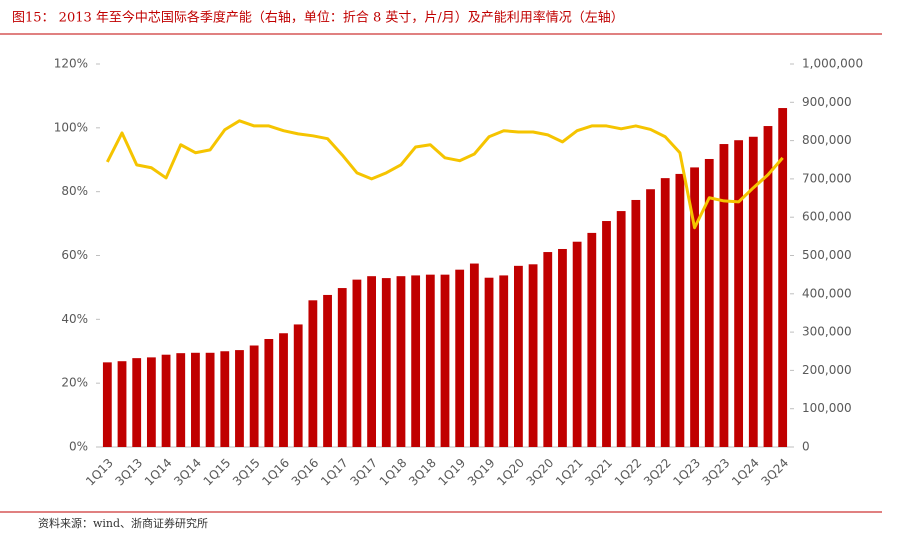 This screenshot has height=535, width=900. I want to click on y2-tick-label: 600,000, so click(827, 217).